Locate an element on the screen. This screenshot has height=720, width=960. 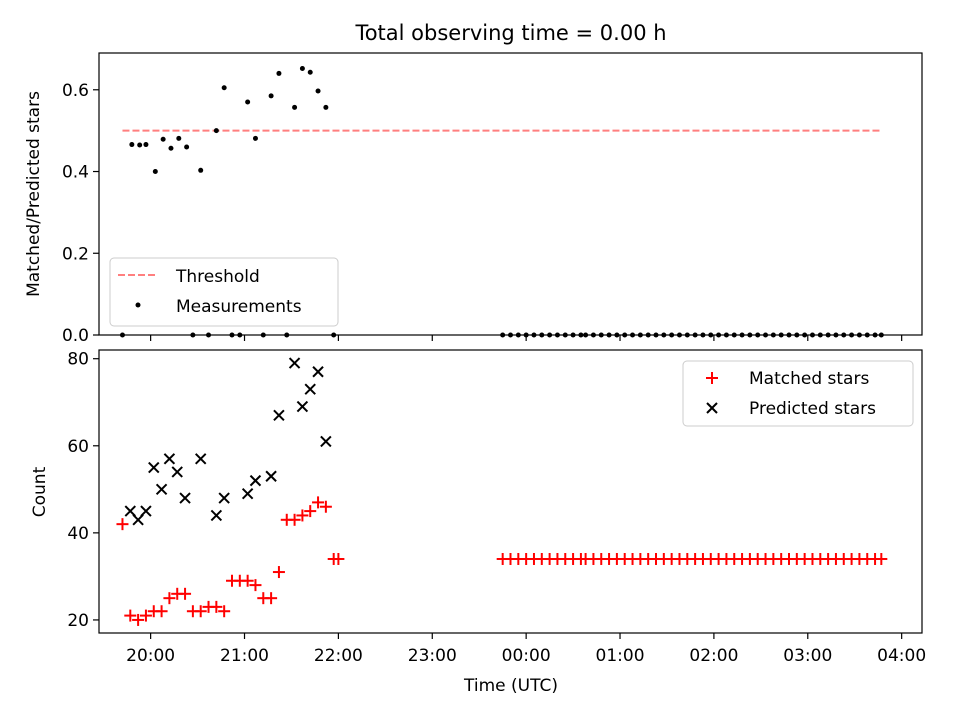
matched-legend-label: Matched stars is located at coordinates (809, 379).